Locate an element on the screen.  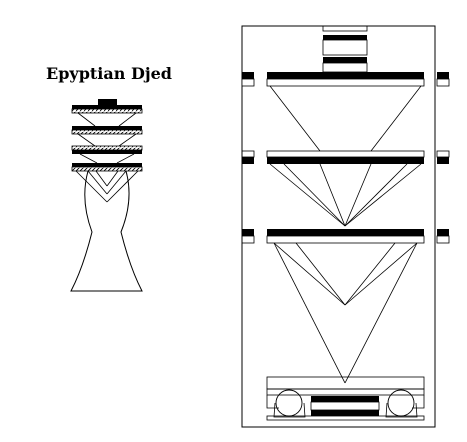
small-djed-pillar is located at coordinates (106, 195).